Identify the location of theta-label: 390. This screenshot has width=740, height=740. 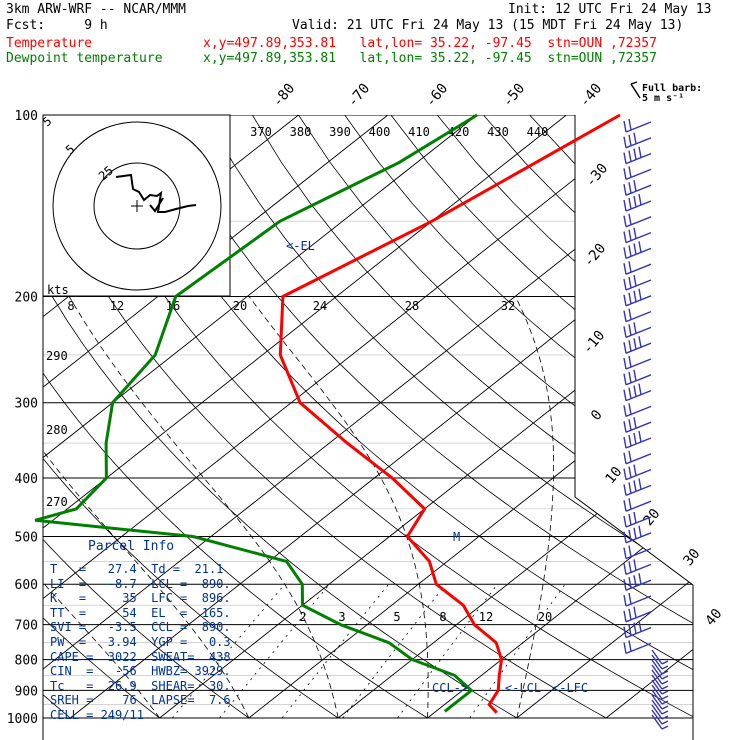
(340, 132).